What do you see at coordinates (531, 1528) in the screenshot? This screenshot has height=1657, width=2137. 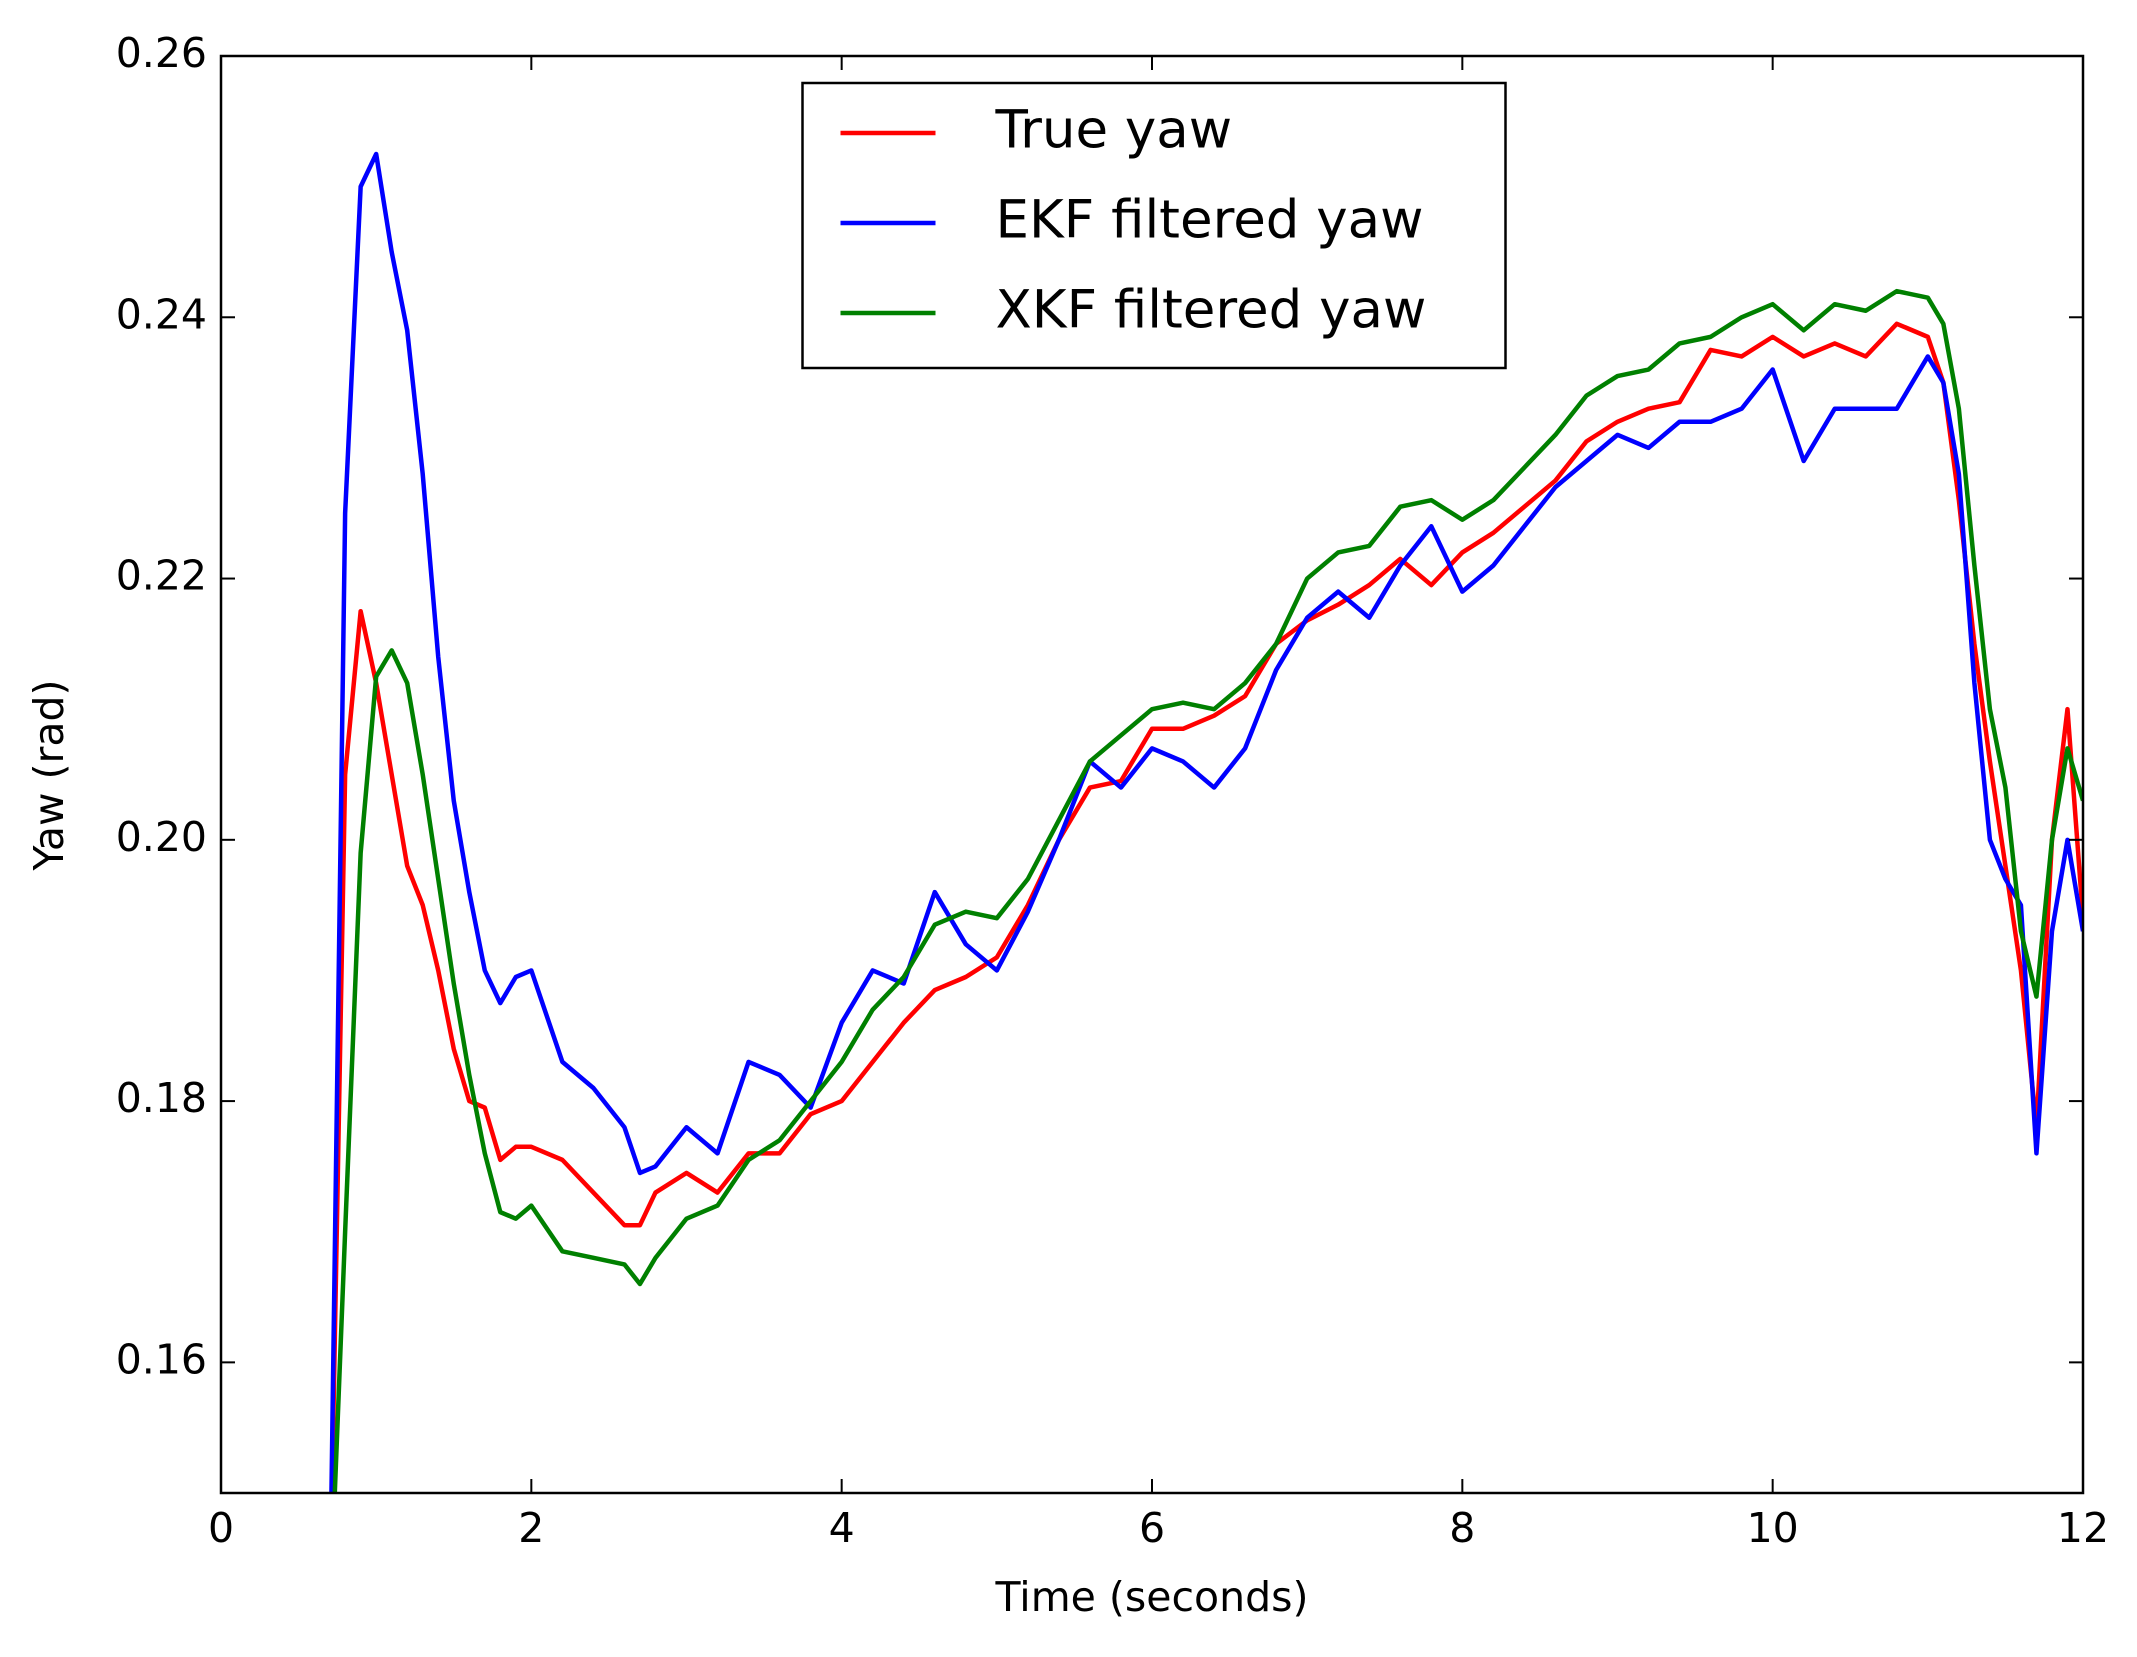 I see `x-tick-label: 2` at bounding box center [531, 1528].